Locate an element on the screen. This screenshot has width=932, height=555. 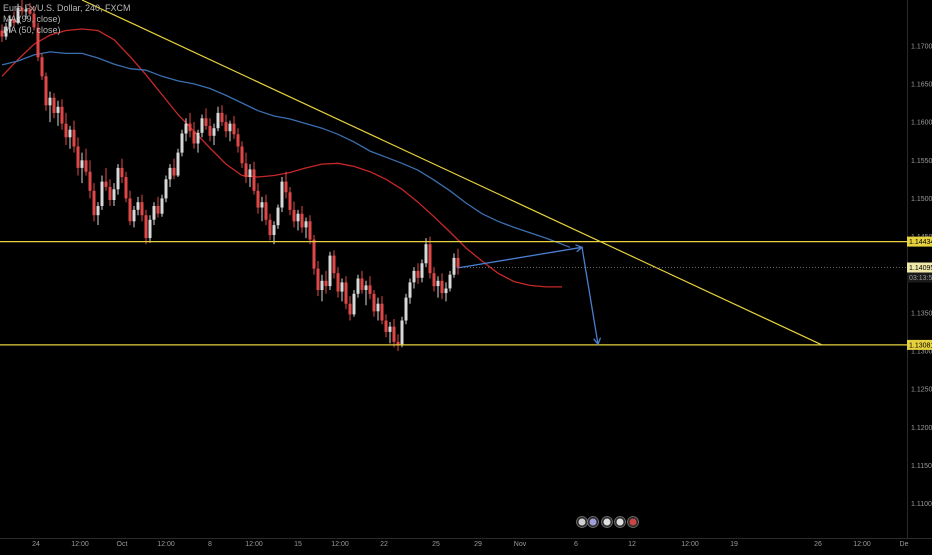
economic-events is located at coordinates (607, 522).